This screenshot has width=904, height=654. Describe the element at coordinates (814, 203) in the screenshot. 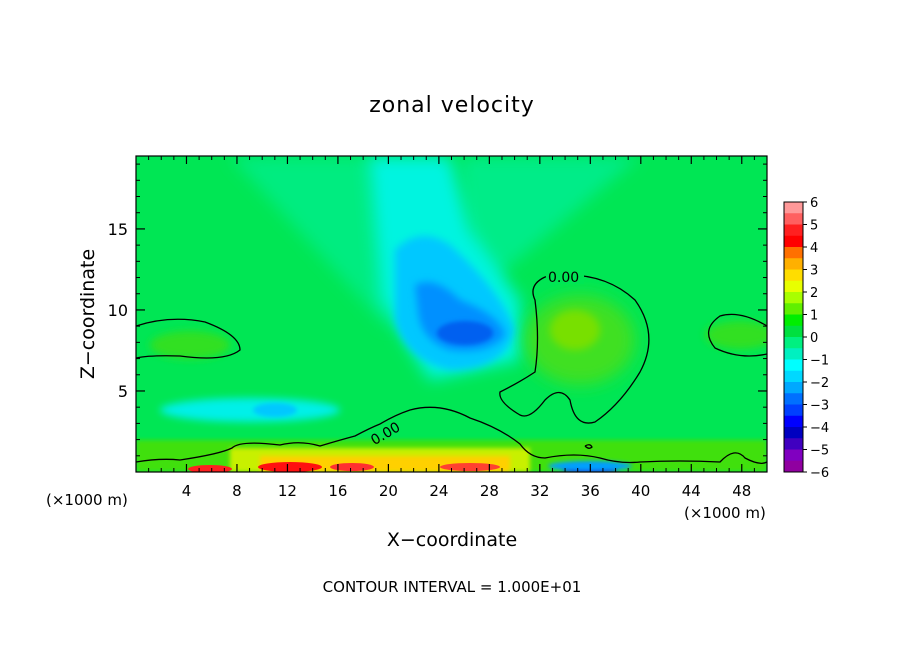

I see `colorbar-label-0: 6` at that location.